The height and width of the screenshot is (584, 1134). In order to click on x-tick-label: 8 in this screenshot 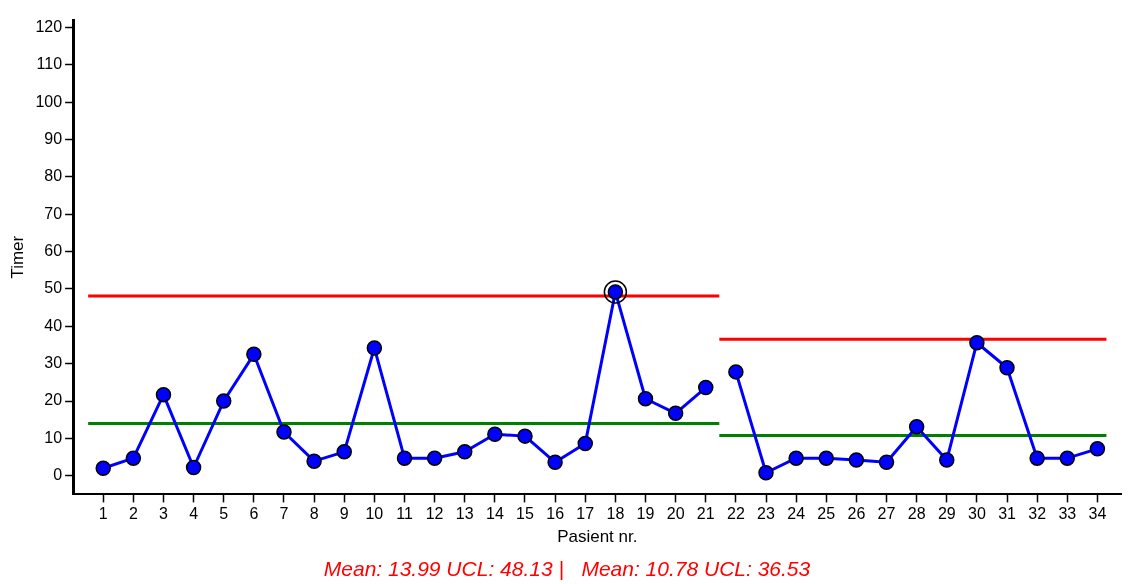, I will do `click(314, 514)`.